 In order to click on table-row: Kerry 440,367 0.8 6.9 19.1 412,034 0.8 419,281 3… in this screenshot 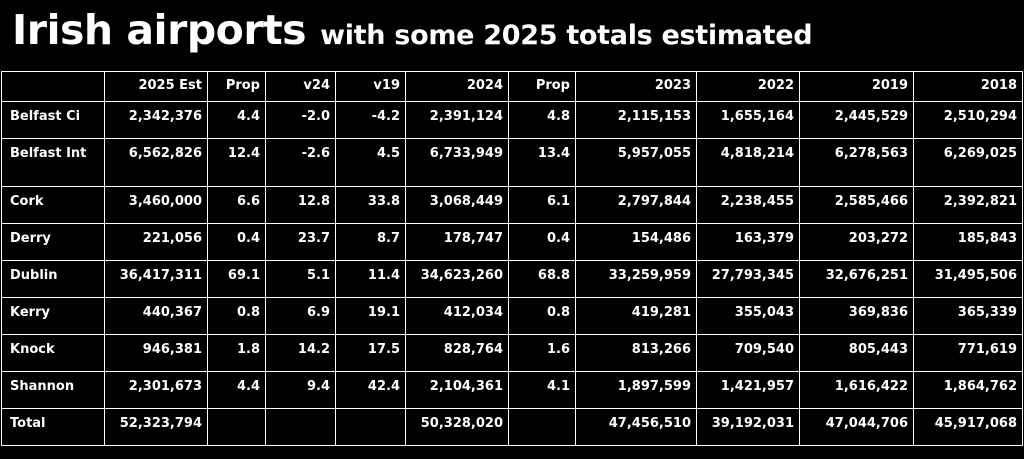, I will do `click(512, 316)`.